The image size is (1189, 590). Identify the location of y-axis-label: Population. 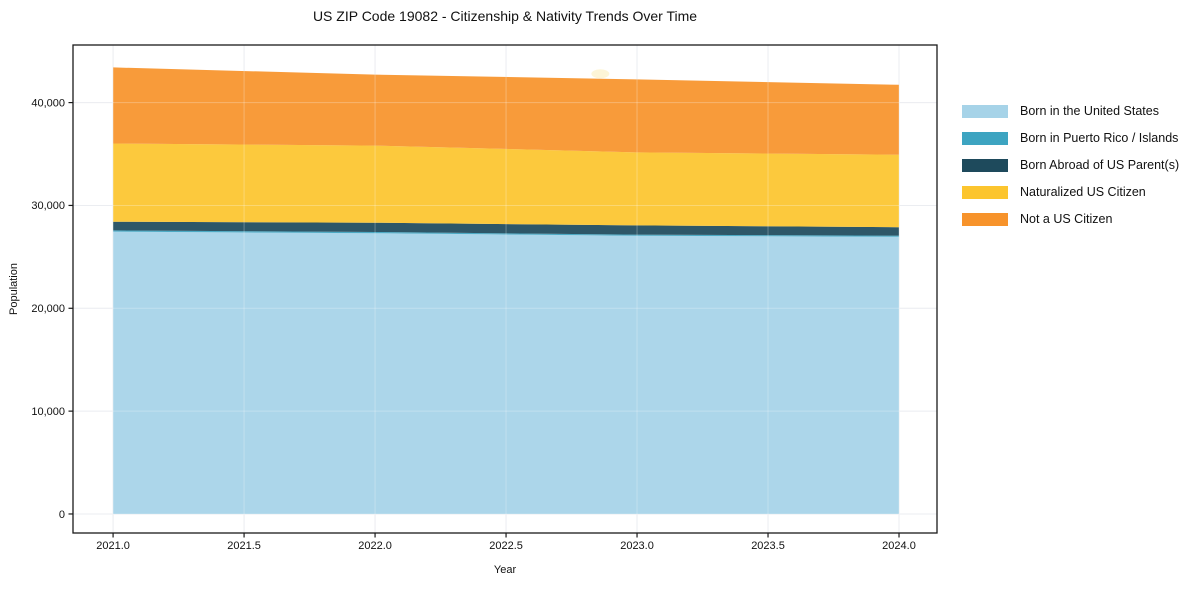
(14, 289).